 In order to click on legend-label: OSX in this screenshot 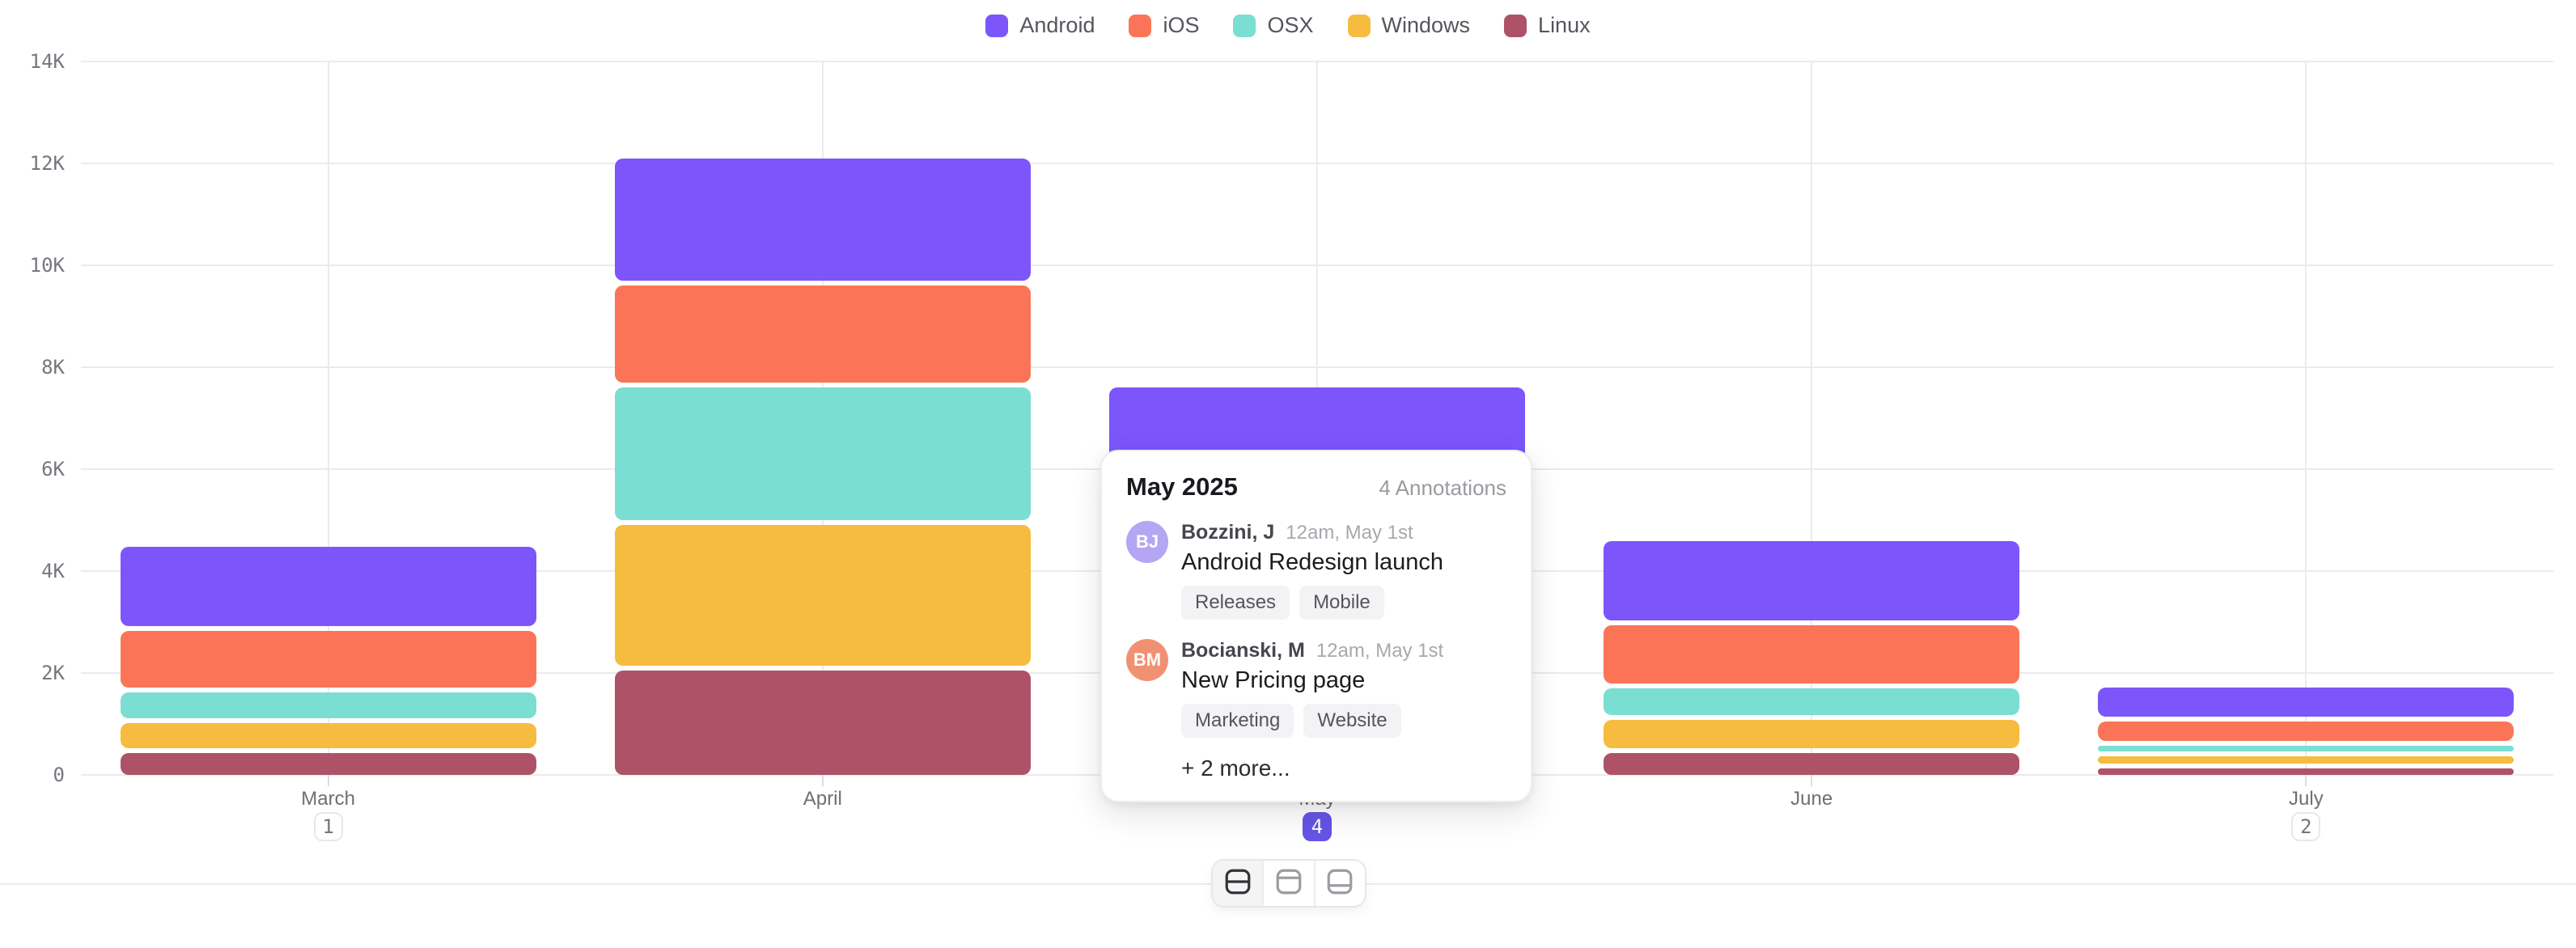, I will do `click(1290, 25)`.